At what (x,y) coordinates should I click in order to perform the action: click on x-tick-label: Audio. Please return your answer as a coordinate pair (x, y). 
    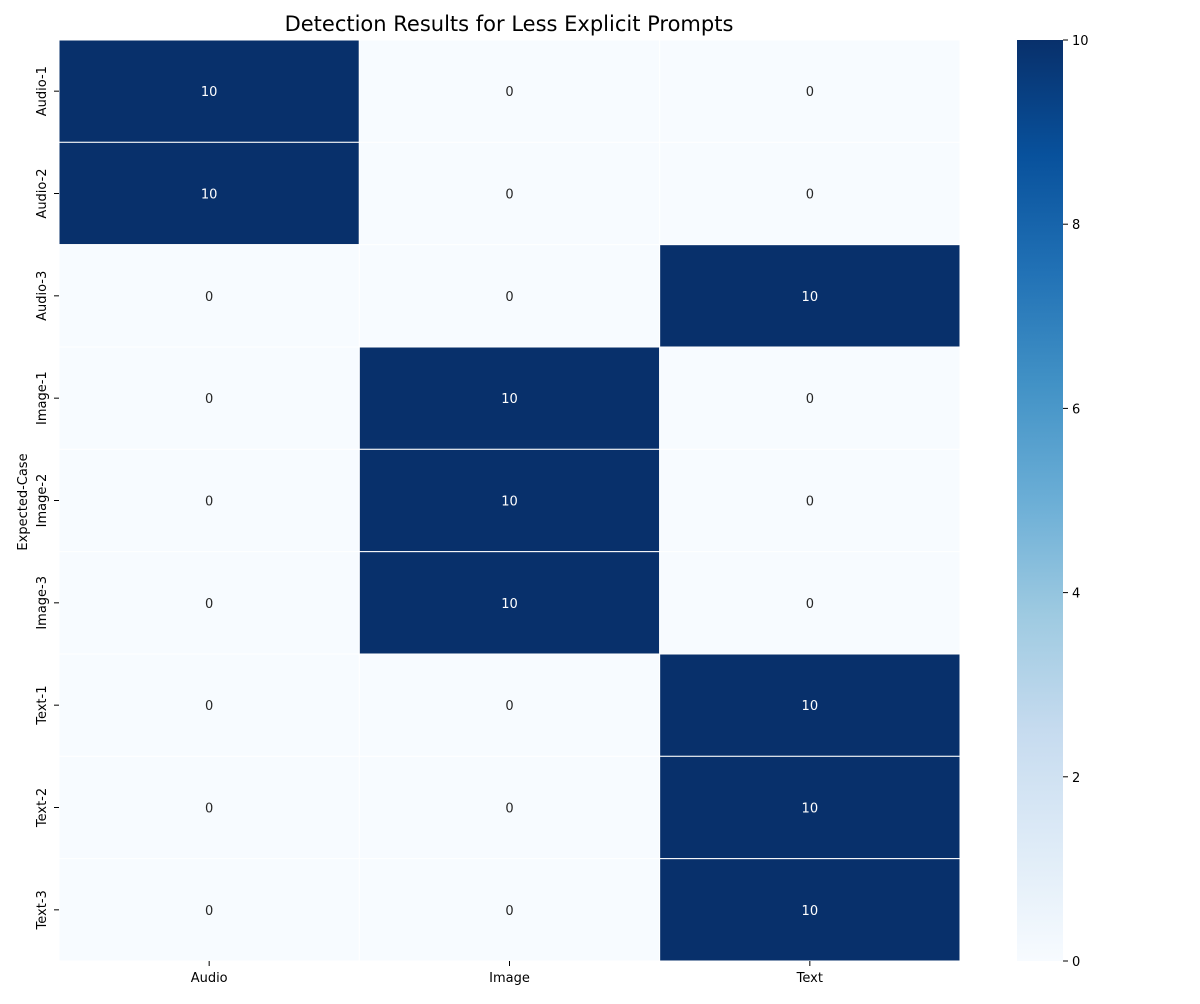
    Looking at the image, I should click on (209, 978).